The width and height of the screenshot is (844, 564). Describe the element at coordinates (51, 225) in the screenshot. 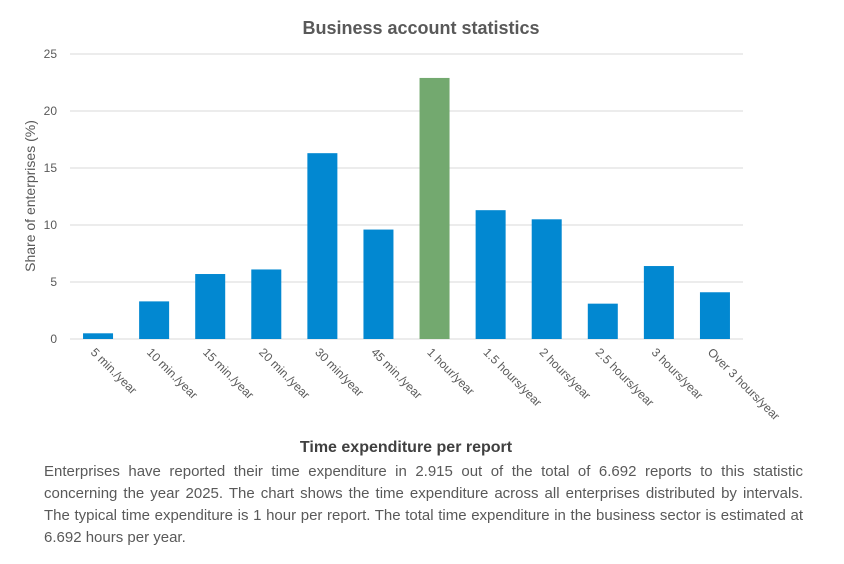

I see `y-tick-label: 10` at that location.